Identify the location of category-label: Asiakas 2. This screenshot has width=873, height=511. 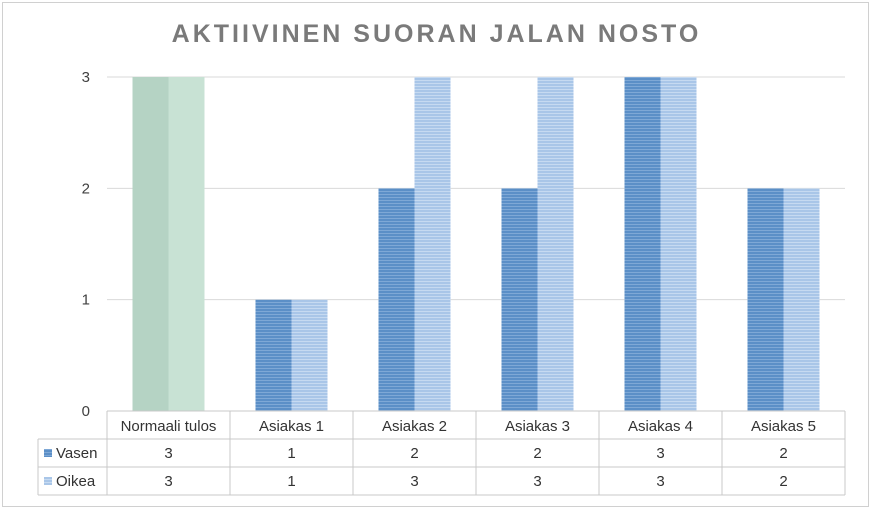
(414, 426).